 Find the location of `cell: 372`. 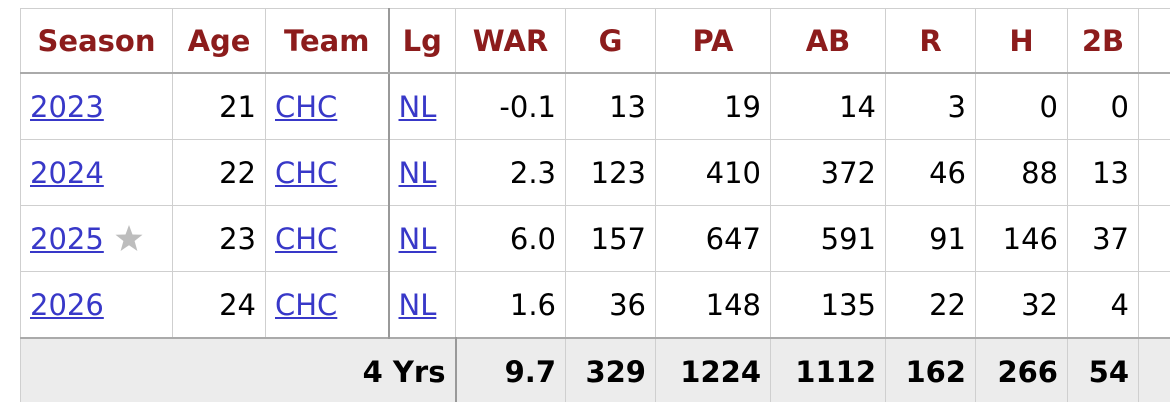

cell: 372 is located at coordinates (828, 172).